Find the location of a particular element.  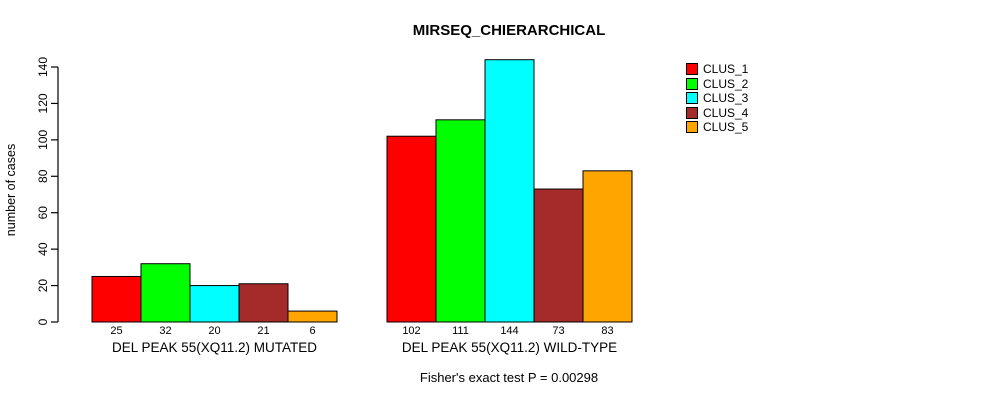

y-axis-tick-label: 0 is located at coordinates (43, 321).